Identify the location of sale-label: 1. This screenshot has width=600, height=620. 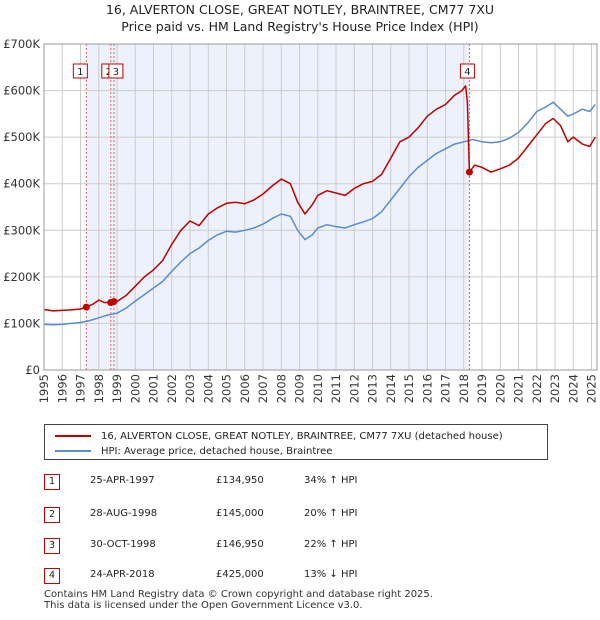
(80, 71).